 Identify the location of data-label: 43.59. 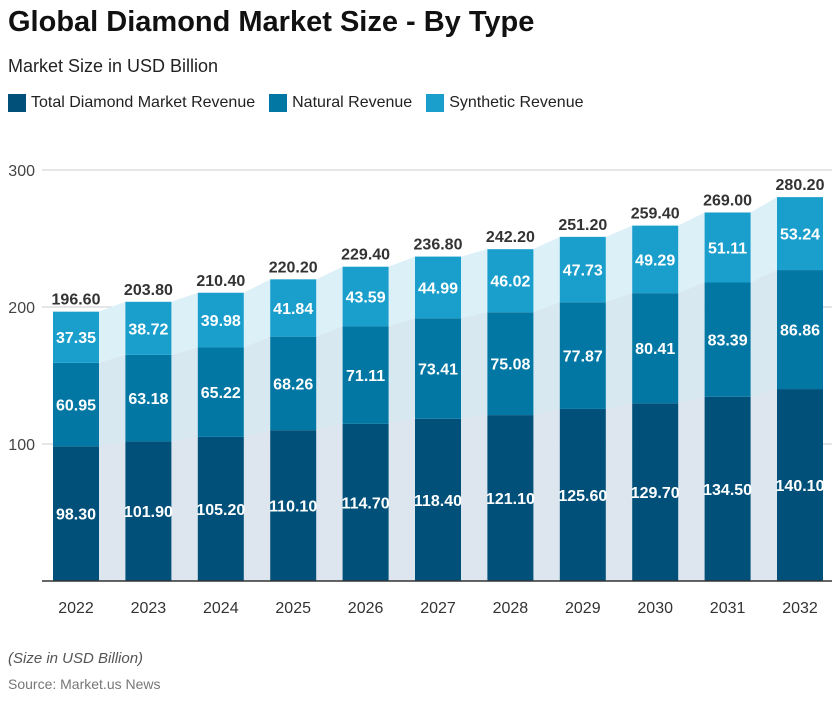
(366, 298).